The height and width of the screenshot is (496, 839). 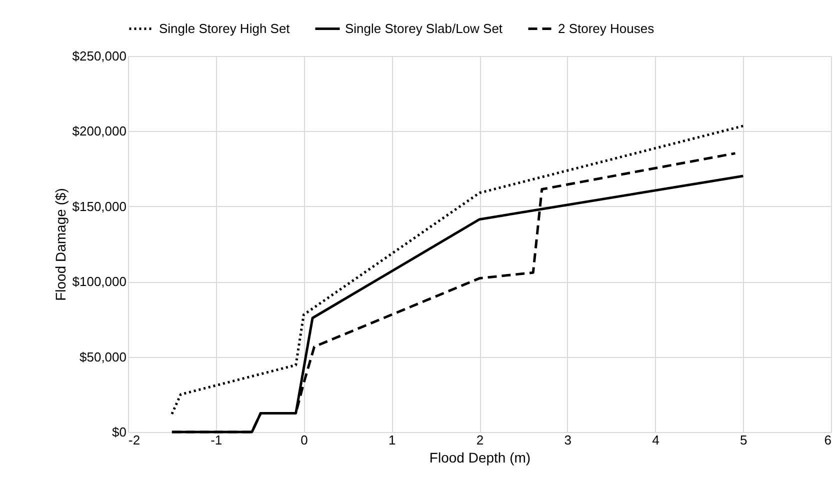 I want to click on legend-label: Single Storey High Set, so click(x=224, y=28).